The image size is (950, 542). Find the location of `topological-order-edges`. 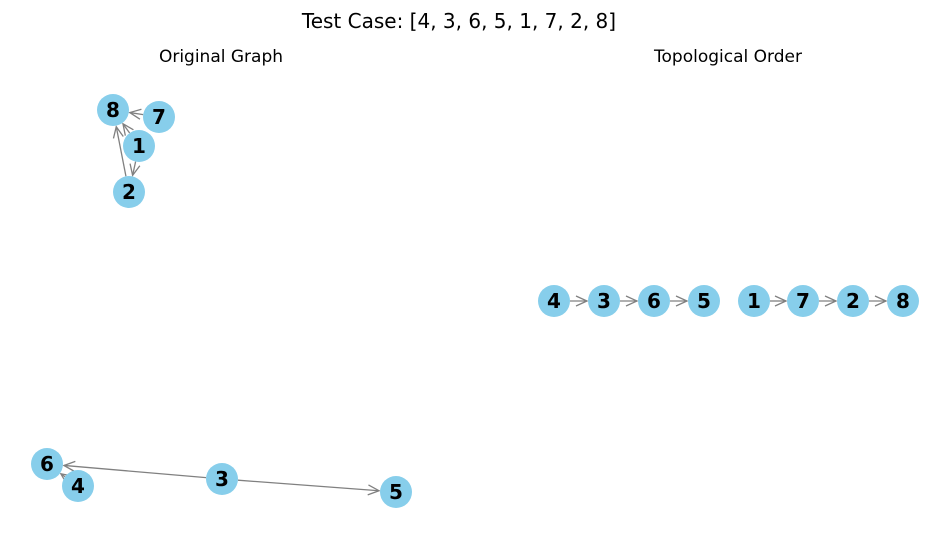

topological-order-edges is located at coordinates (729, 301).